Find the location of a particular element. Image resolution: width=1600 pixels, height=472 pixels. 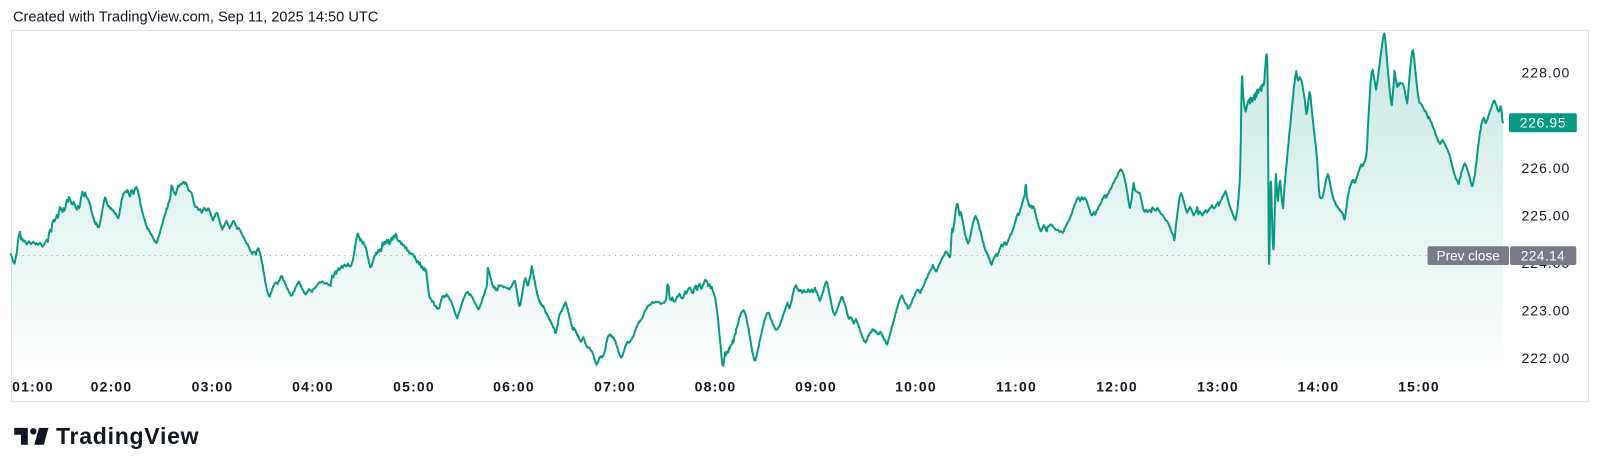

svg-text: 13:00 is located at coordinates (1218, 387).